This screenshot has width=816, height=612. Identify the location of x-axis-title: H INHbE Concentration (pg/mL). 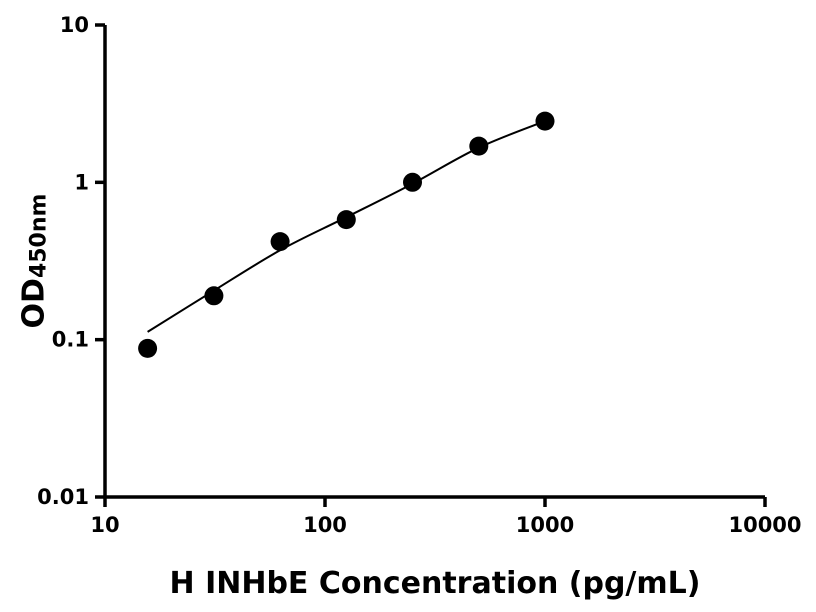
(435, 583).